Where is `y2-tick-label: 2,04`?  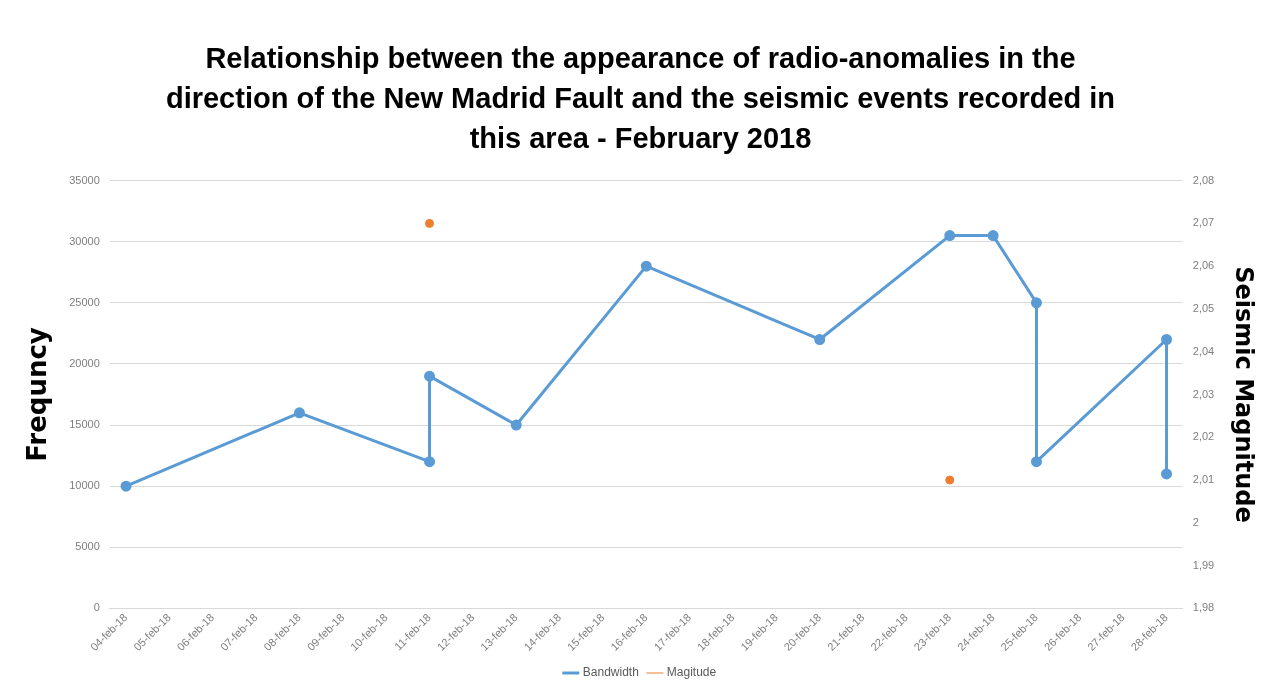
y2-tick-label: 2,04 is located at coordinates (1203, 350).